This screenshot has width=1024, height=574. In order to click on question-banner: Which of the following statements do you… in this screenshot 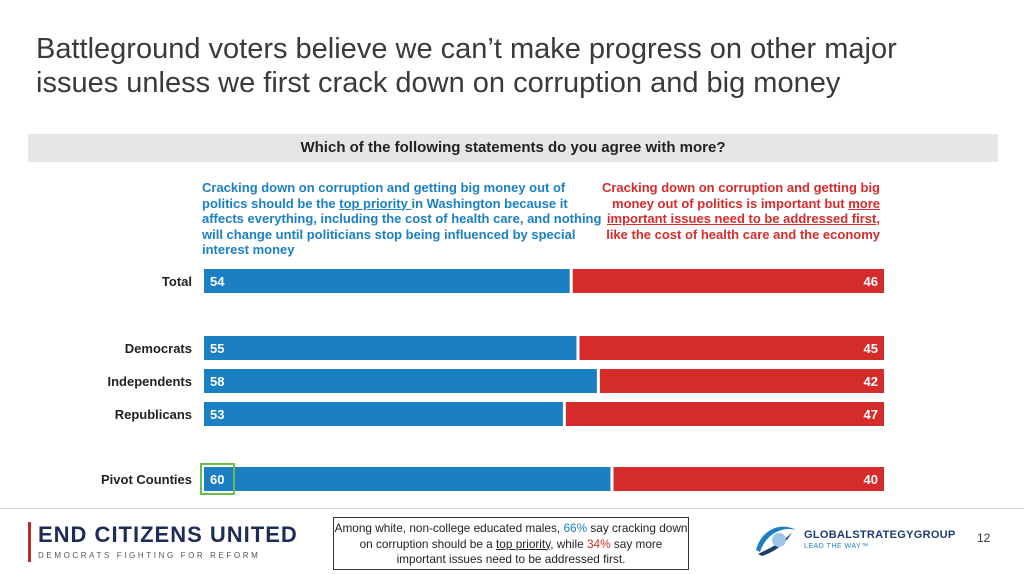, I will do `click(513, 148)`.